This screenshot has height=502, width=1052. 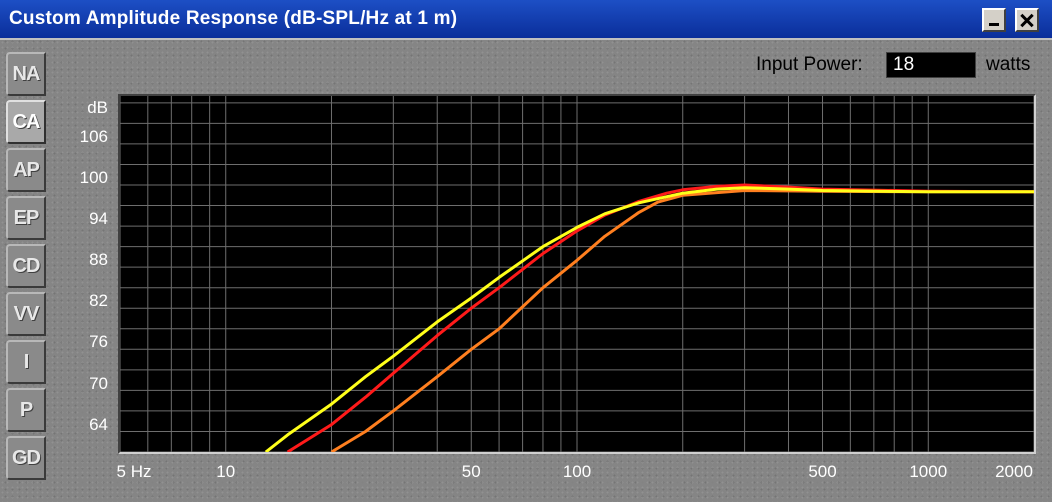 I want to click on tab-vv: VV, so click(x=26, y=314).